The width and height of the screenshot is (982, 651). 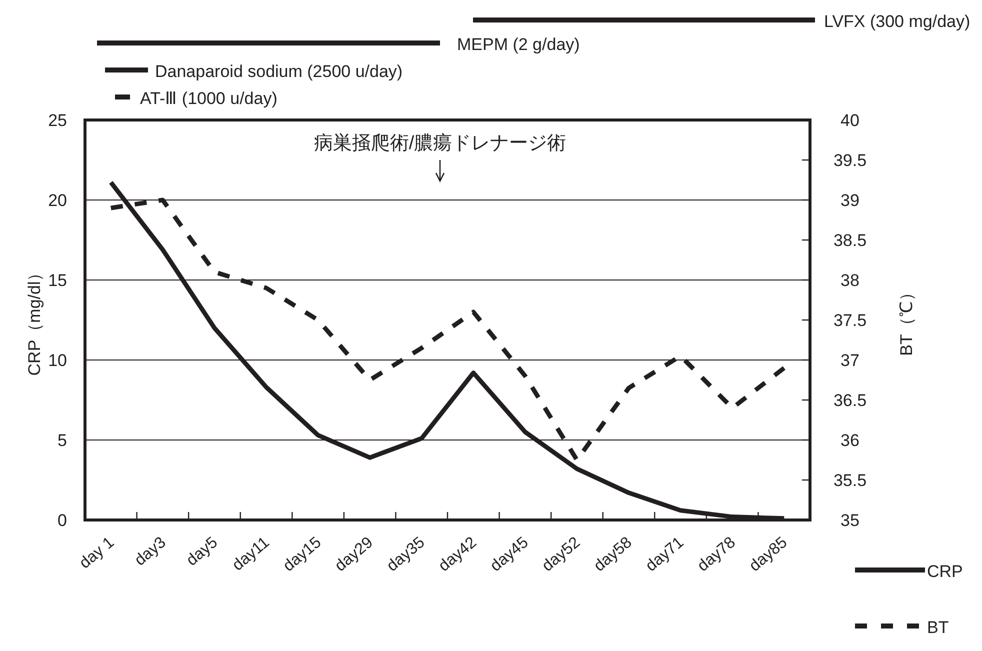 What do you see at coordinates (209, 98) in the screenshot?
I see `text: AT-Ⅲ (1000 u/day)` at bounding box center [209, 98].